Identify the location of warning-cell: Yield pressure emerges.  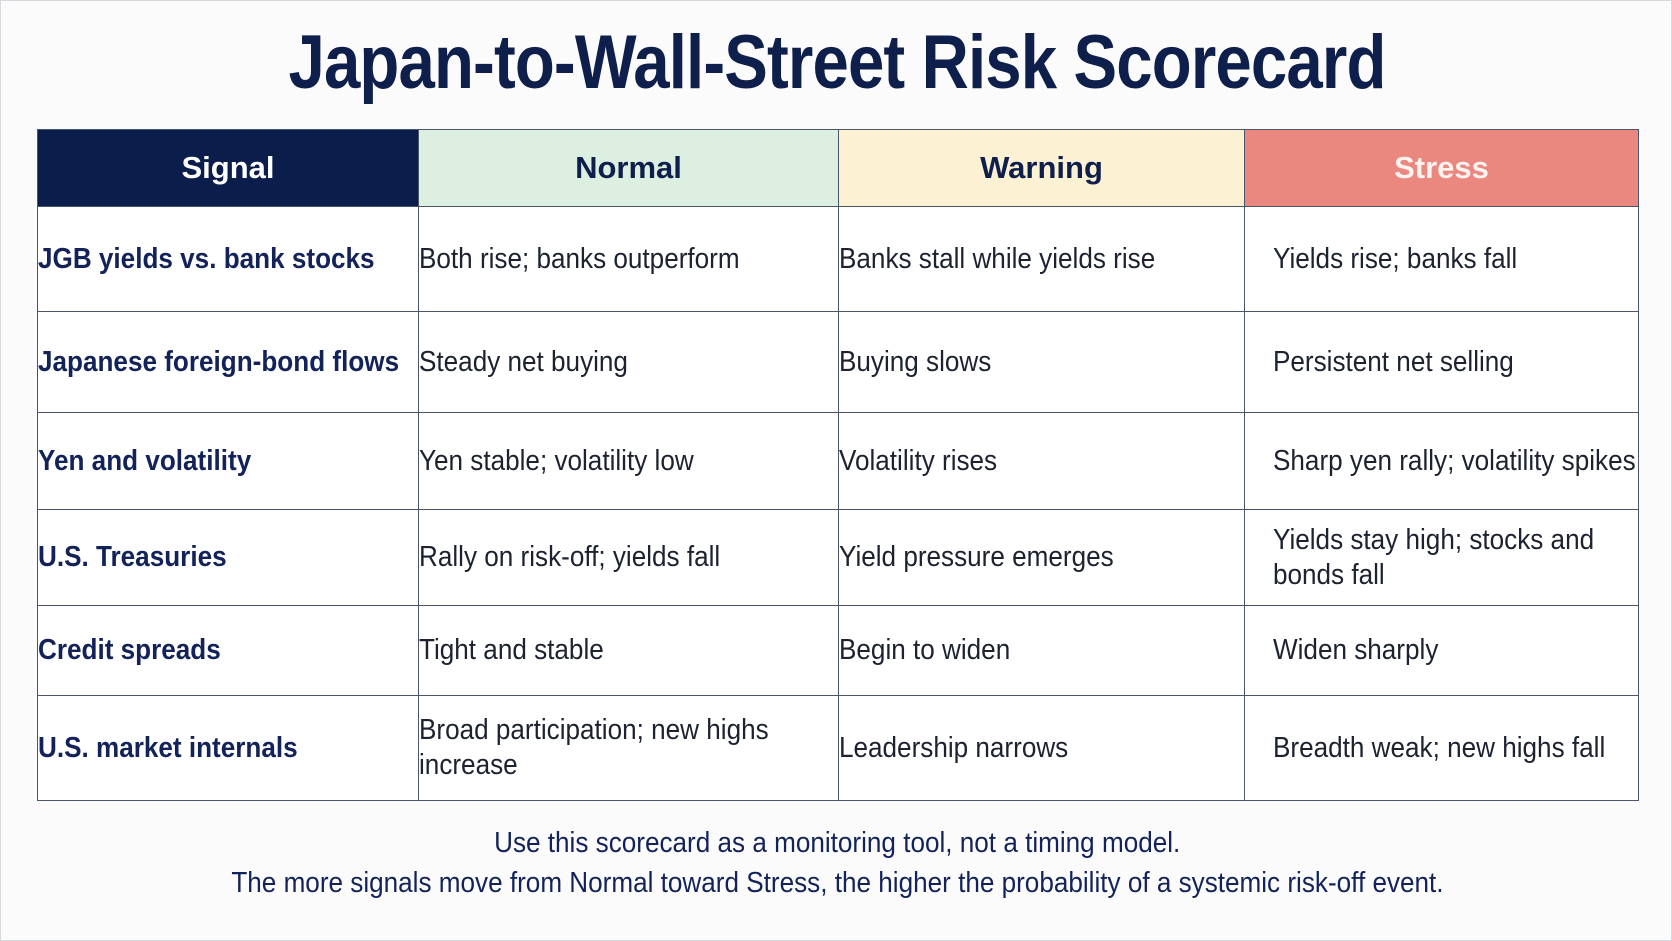
(1041, 557).